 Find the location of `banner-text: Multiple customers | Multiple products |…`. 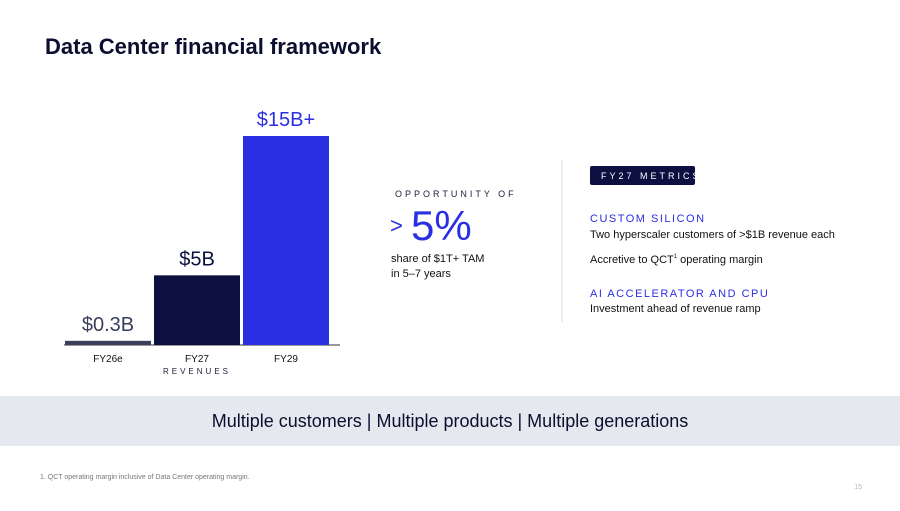

banner-text: Multiple customers | Multiple products |… is located at coordinates (450, 421).